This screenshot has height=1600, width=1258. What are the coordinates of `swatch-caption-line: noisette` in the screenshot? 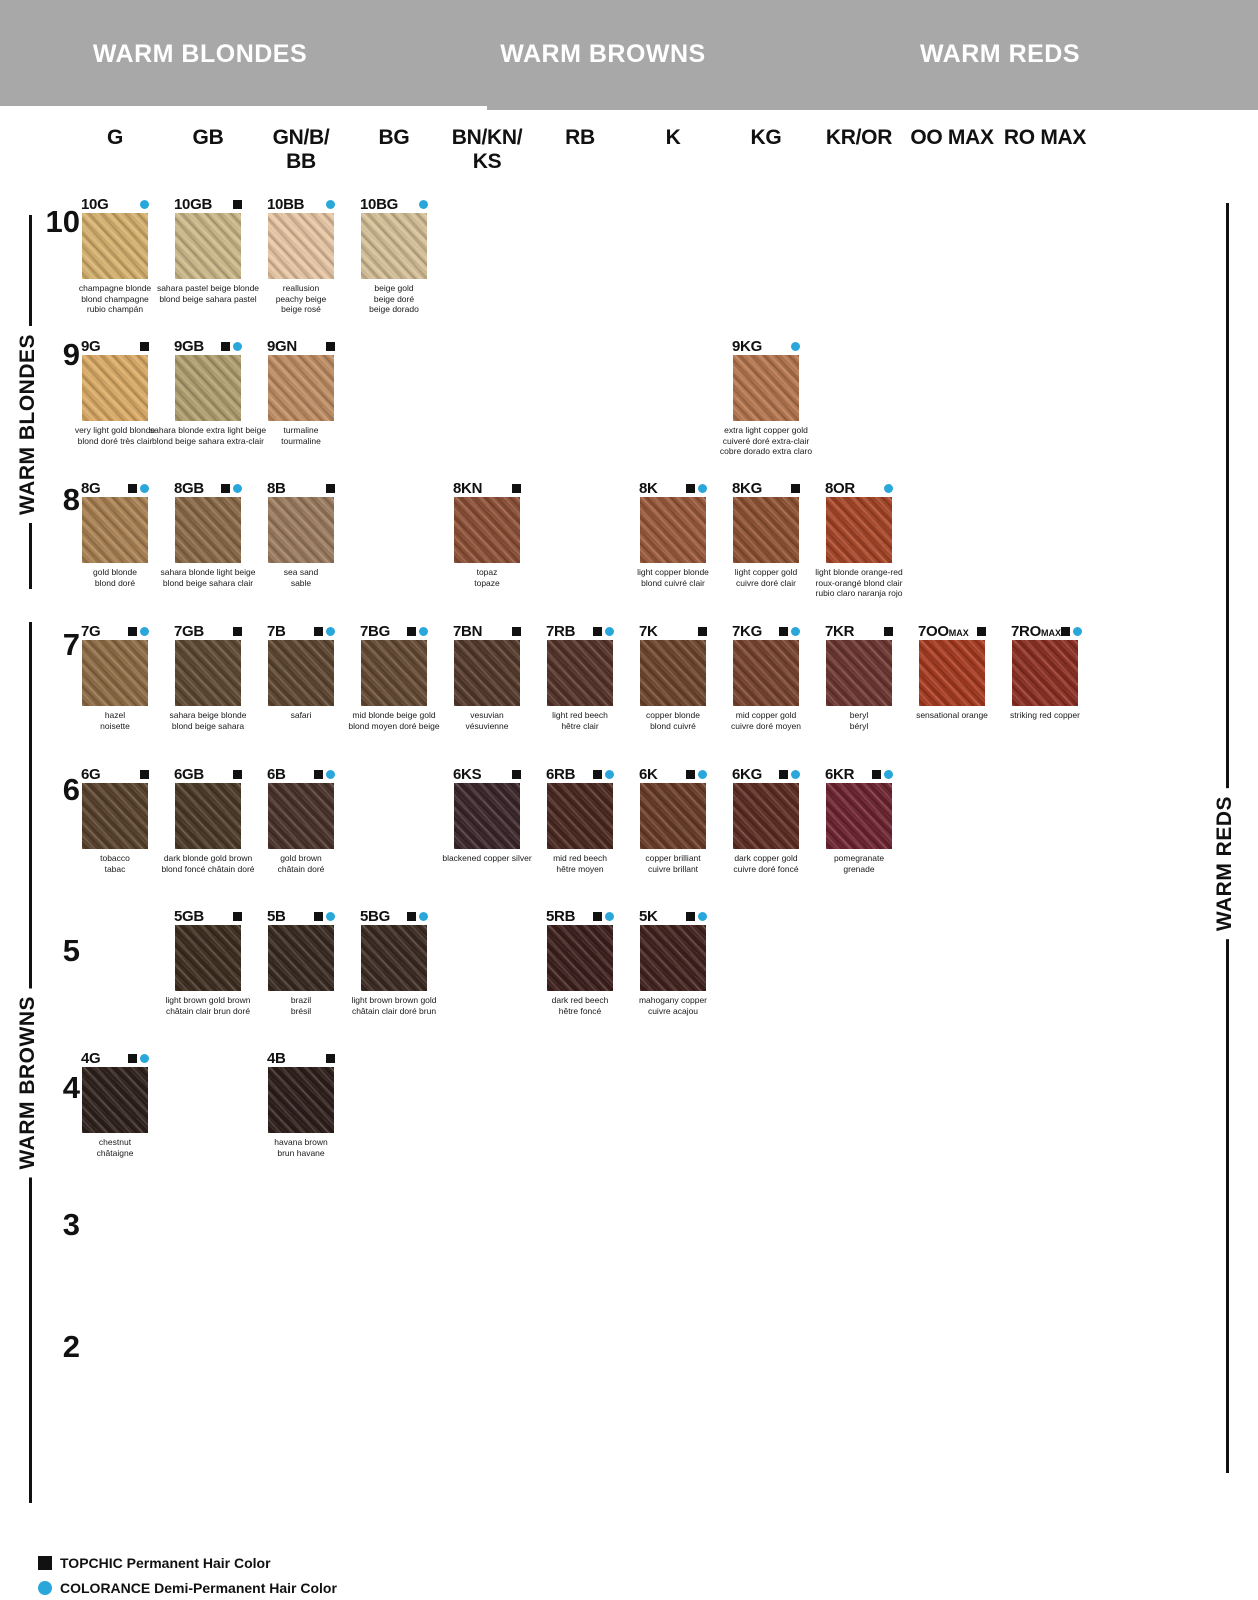 It's located at (115, 725).